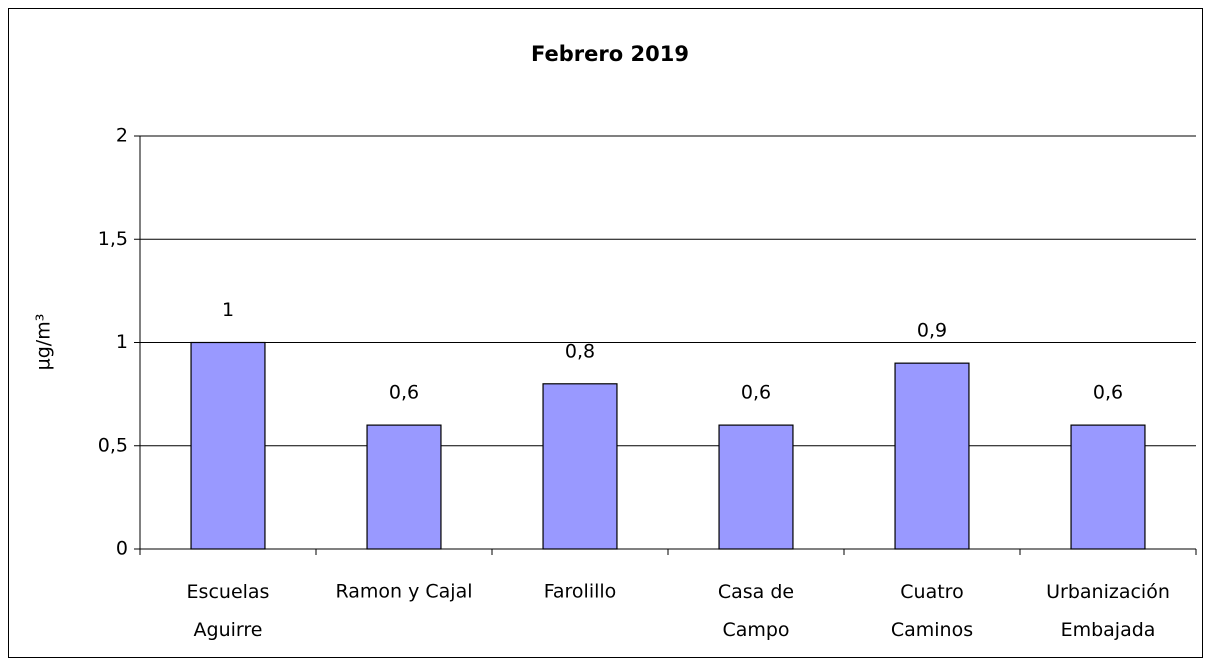 The height and width of the screenshot is (666, 1211). Describe the element at coordinates (113, 239) in the screenshot. I see `y-tick-label: 1,5` at that location.